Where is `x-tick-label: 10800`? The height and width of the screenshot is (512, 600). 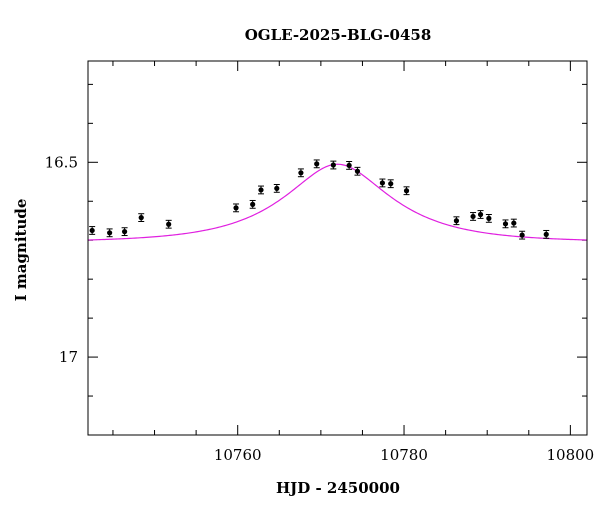
x-tick-label: 10800 is located at coordinates (571, 455).